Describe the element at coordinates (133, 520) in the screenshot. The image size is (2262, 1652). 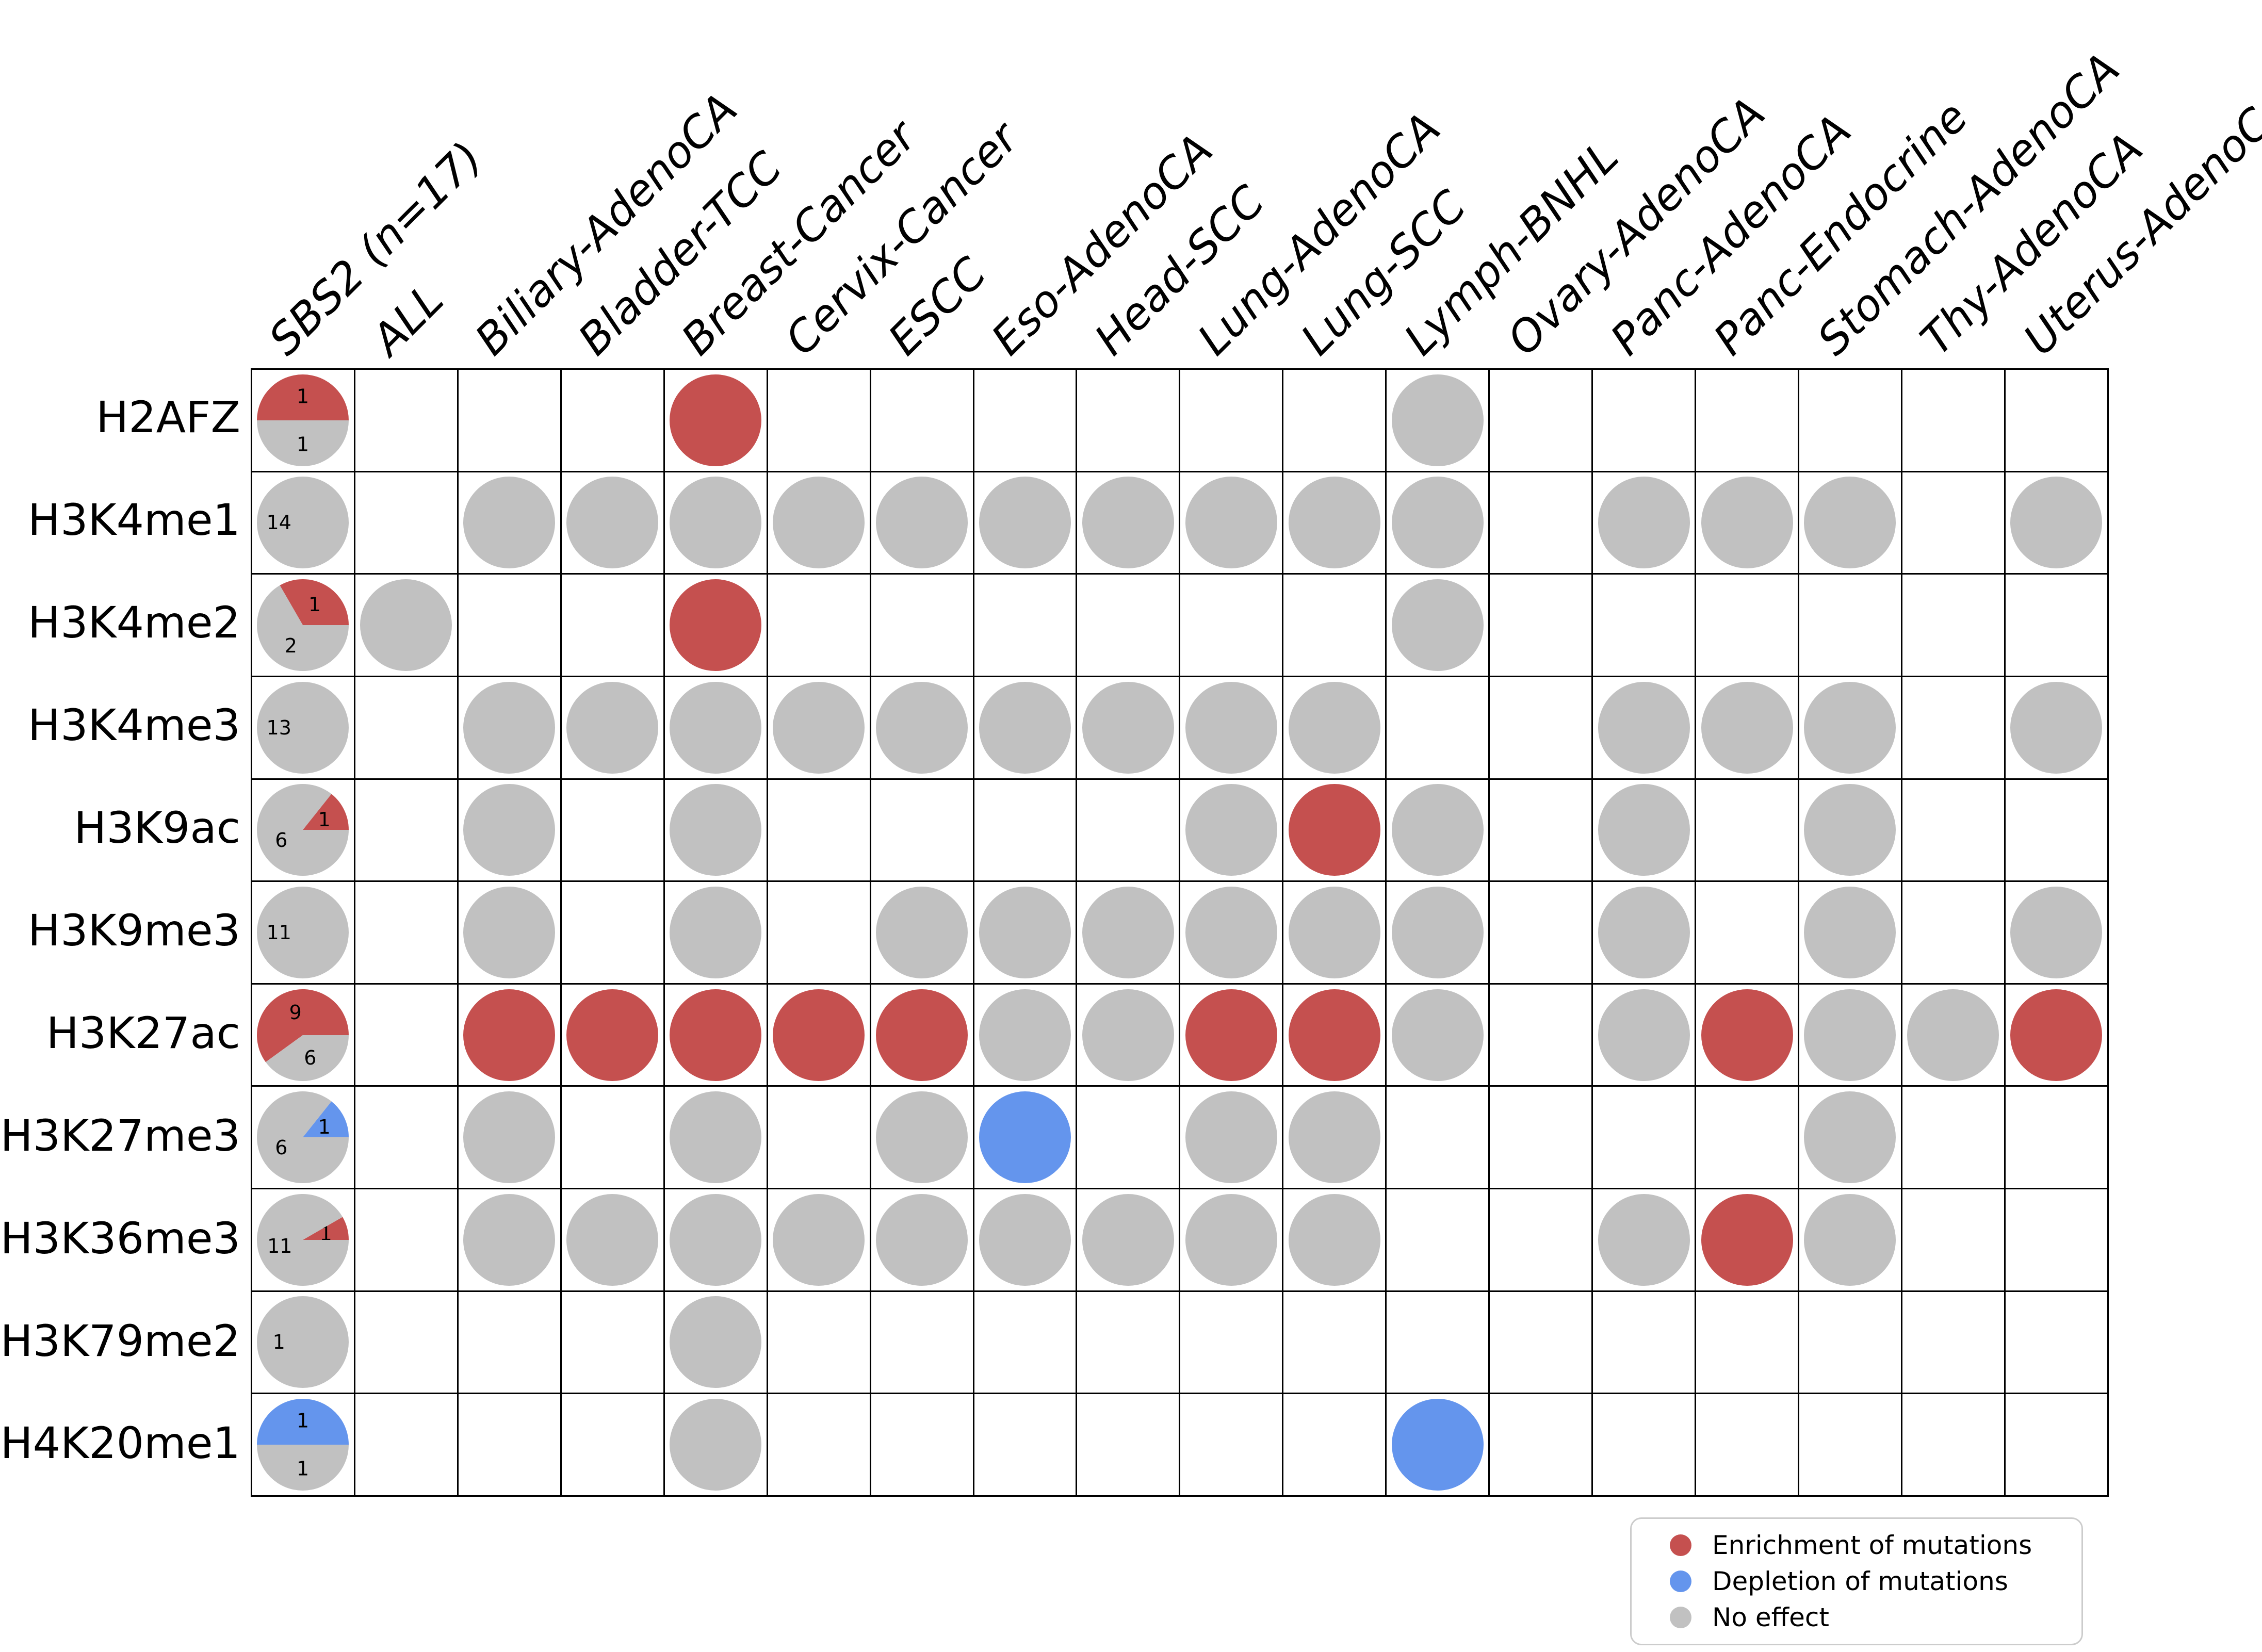
I see `row-label: H3K4me1` at that location.